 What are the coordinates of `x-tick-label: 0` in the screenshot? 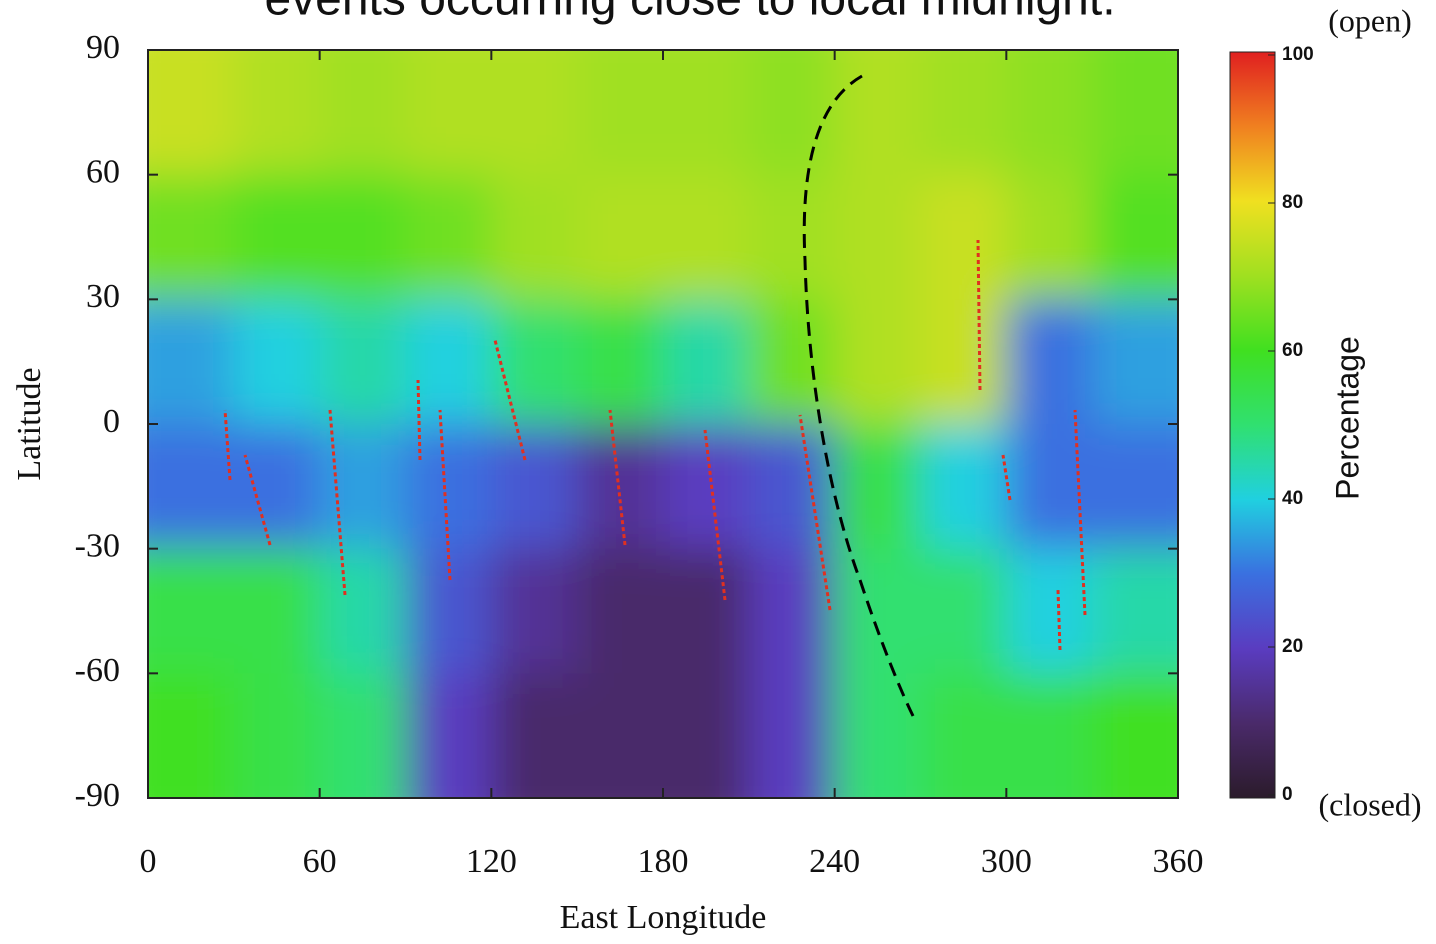 It's located at (148, 861).